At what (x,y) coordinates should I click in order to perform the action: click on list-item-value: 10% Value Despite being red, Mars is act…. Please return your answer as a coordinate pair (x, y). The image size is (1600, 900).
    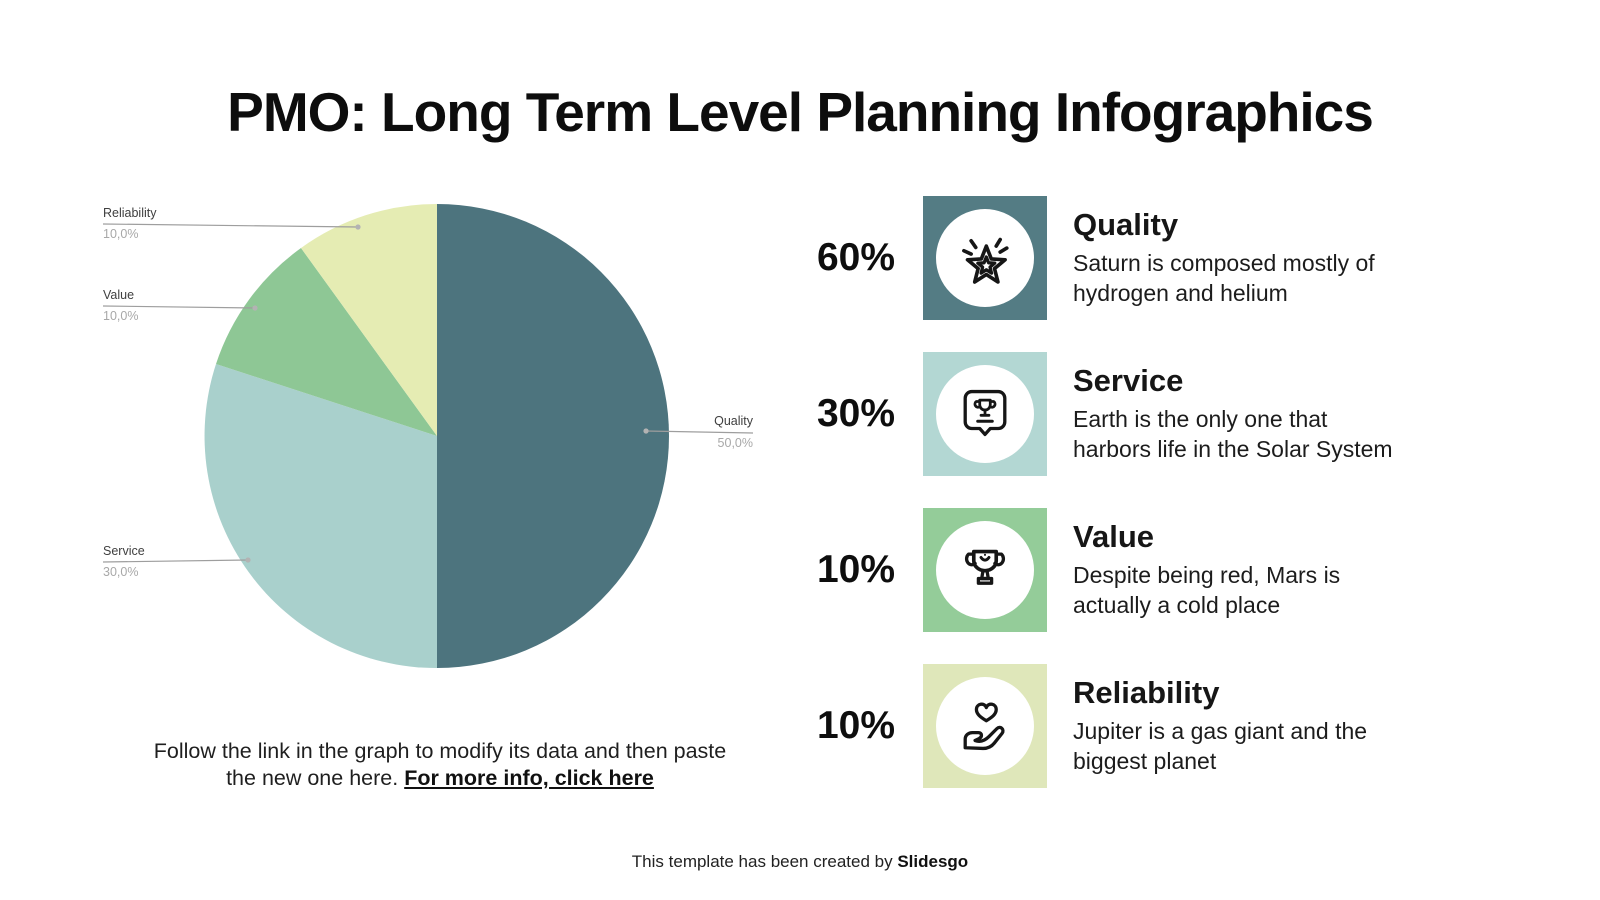
    Looking at the image, I should click on (1160, 570).